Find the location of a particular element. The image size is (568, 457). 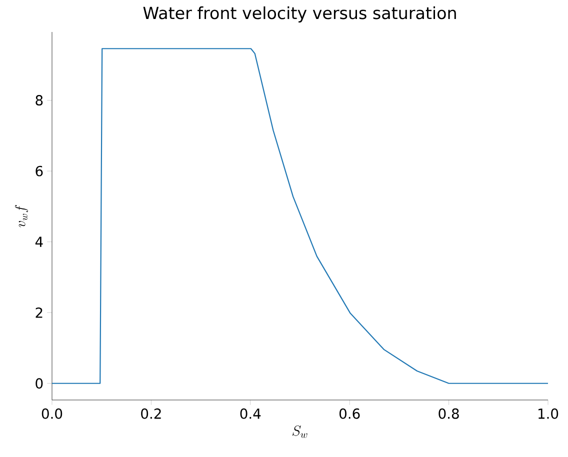

x-tick-label: 0.6 is located at coordinates (350, 413).